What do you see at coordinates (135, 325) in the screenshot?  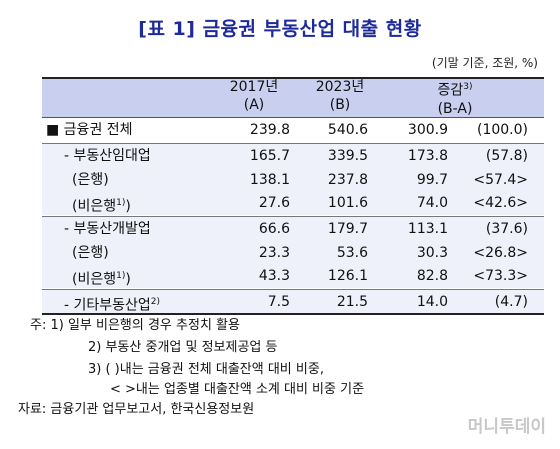 I see `footnote-1: 주: 1) 일부 비은행의 경우 추정치 활용` at bounding box center [135, 325].